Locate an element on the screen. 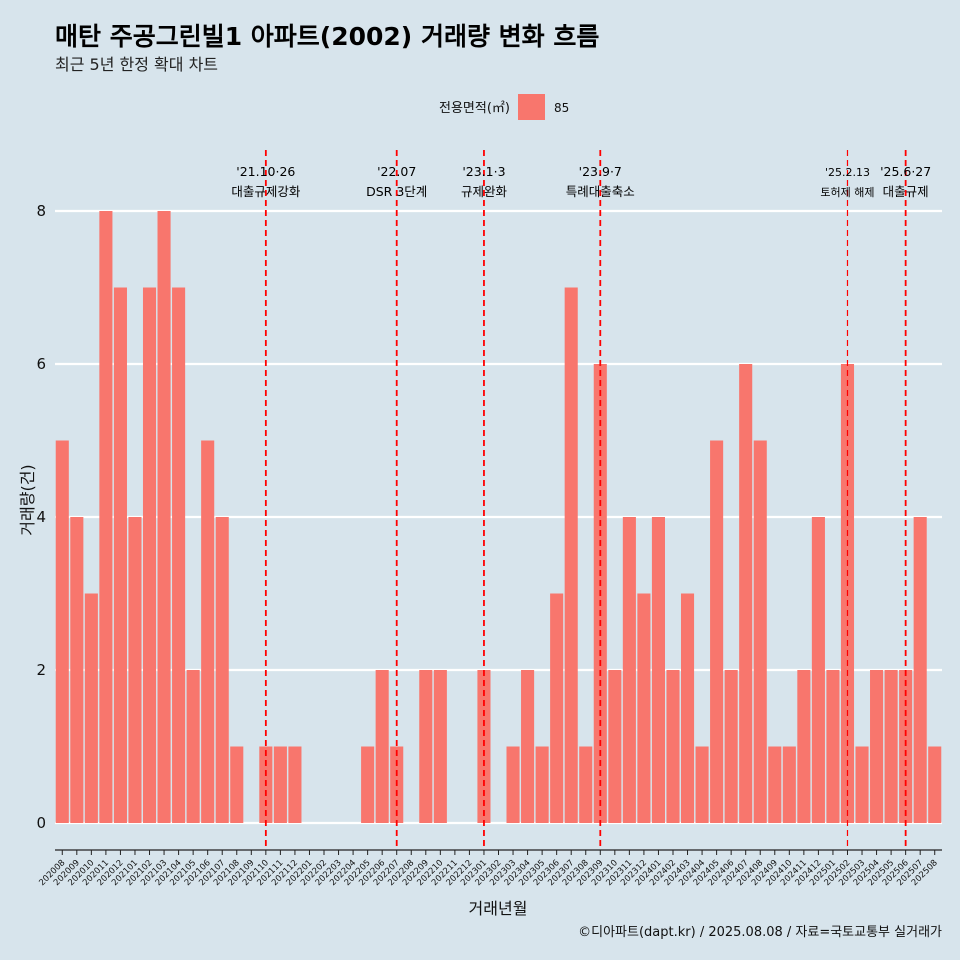 The image size is (960, 960). x-axis-title: 거래년월 is located at coordinates (498, 908).